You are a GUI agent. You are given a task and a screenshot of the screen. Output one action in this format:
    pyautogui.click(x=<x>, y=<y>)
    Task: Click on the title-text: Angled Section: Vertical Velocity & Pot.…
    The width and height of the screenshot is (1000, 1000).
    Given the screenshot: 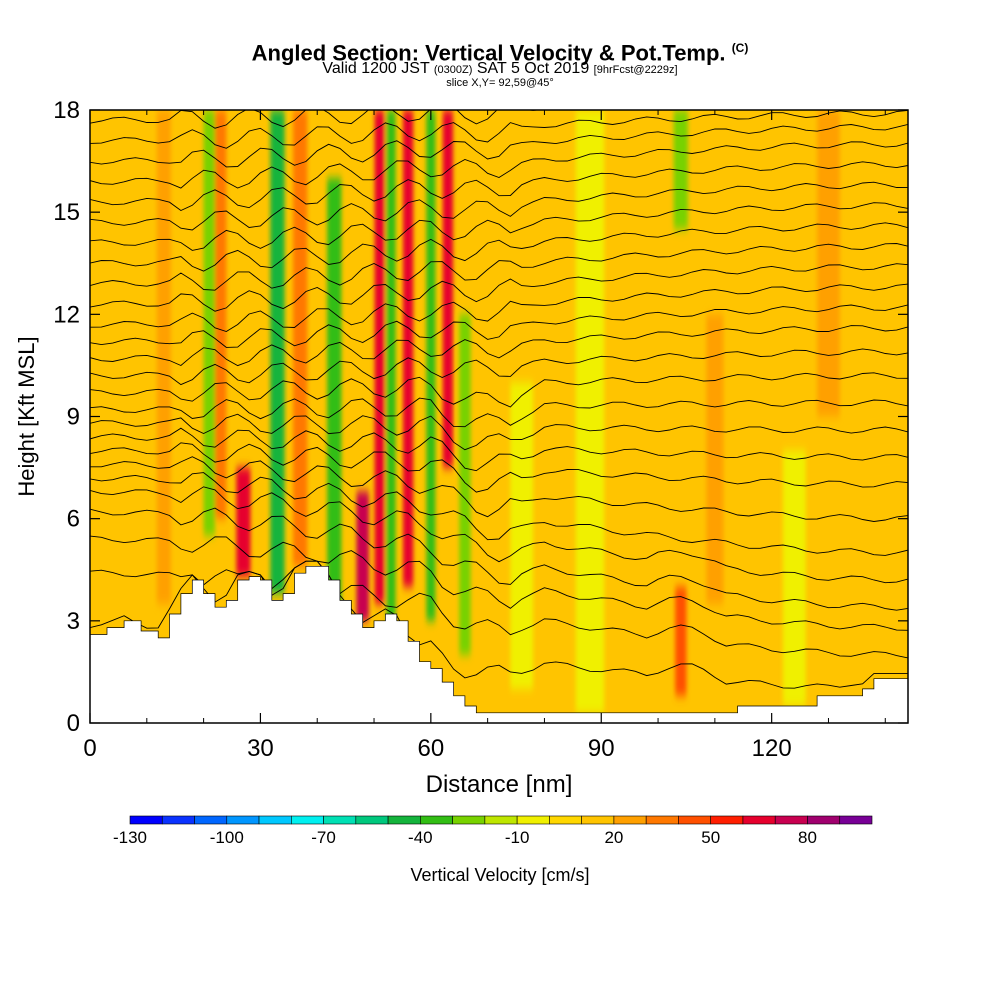 What is the action you would take?
    pyautogui.click(x=488, y=53)
    